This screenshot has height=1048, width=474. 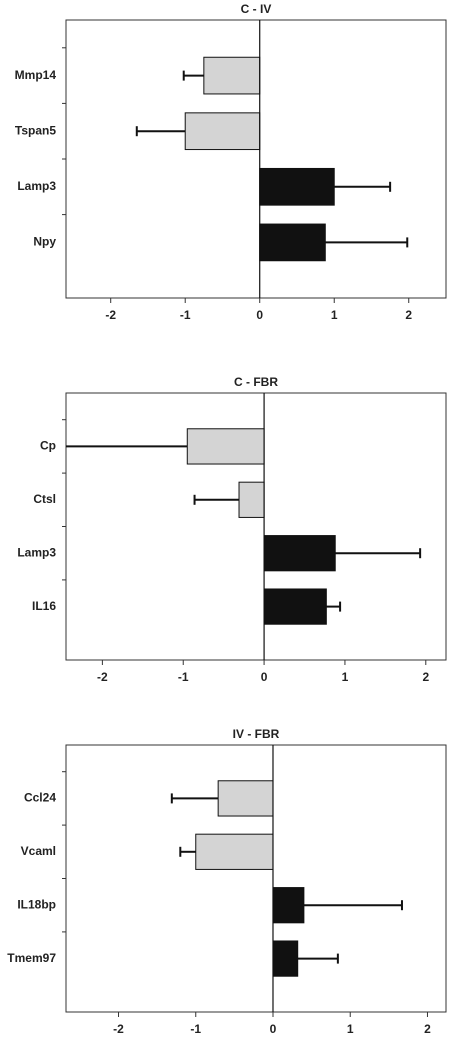 I want to click on y-tick-label: Vcaml, so click(x=38, y=851).